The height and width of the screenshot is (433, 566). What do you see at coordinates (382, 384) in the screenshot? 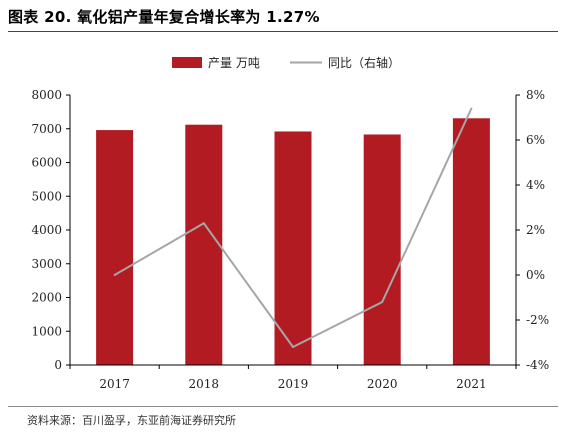
I see `x-tick-label: 2020` at bounding box center [382, 384].